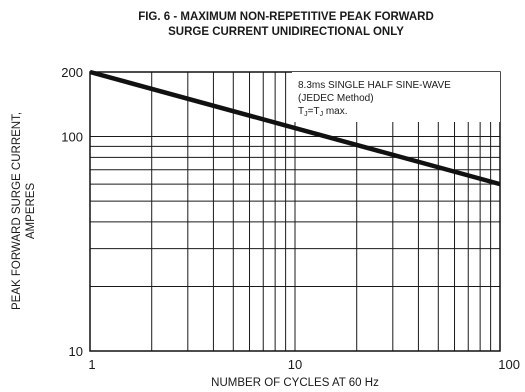 The image size is (525, 392). Describe the element at coordinates (72, 212) in the screenshot. I see `y-tick-labels: 10 100 200` at that location.